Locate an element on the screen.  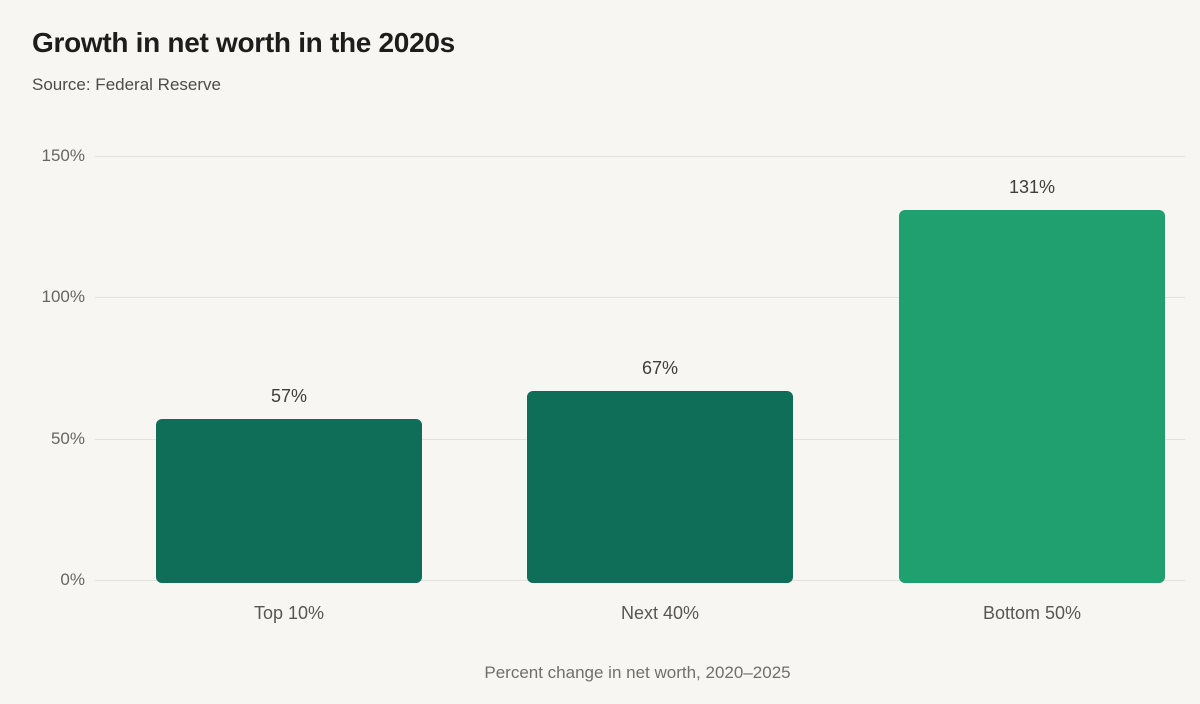
y-tick-label: 150% is located at coordinates (63, 155).